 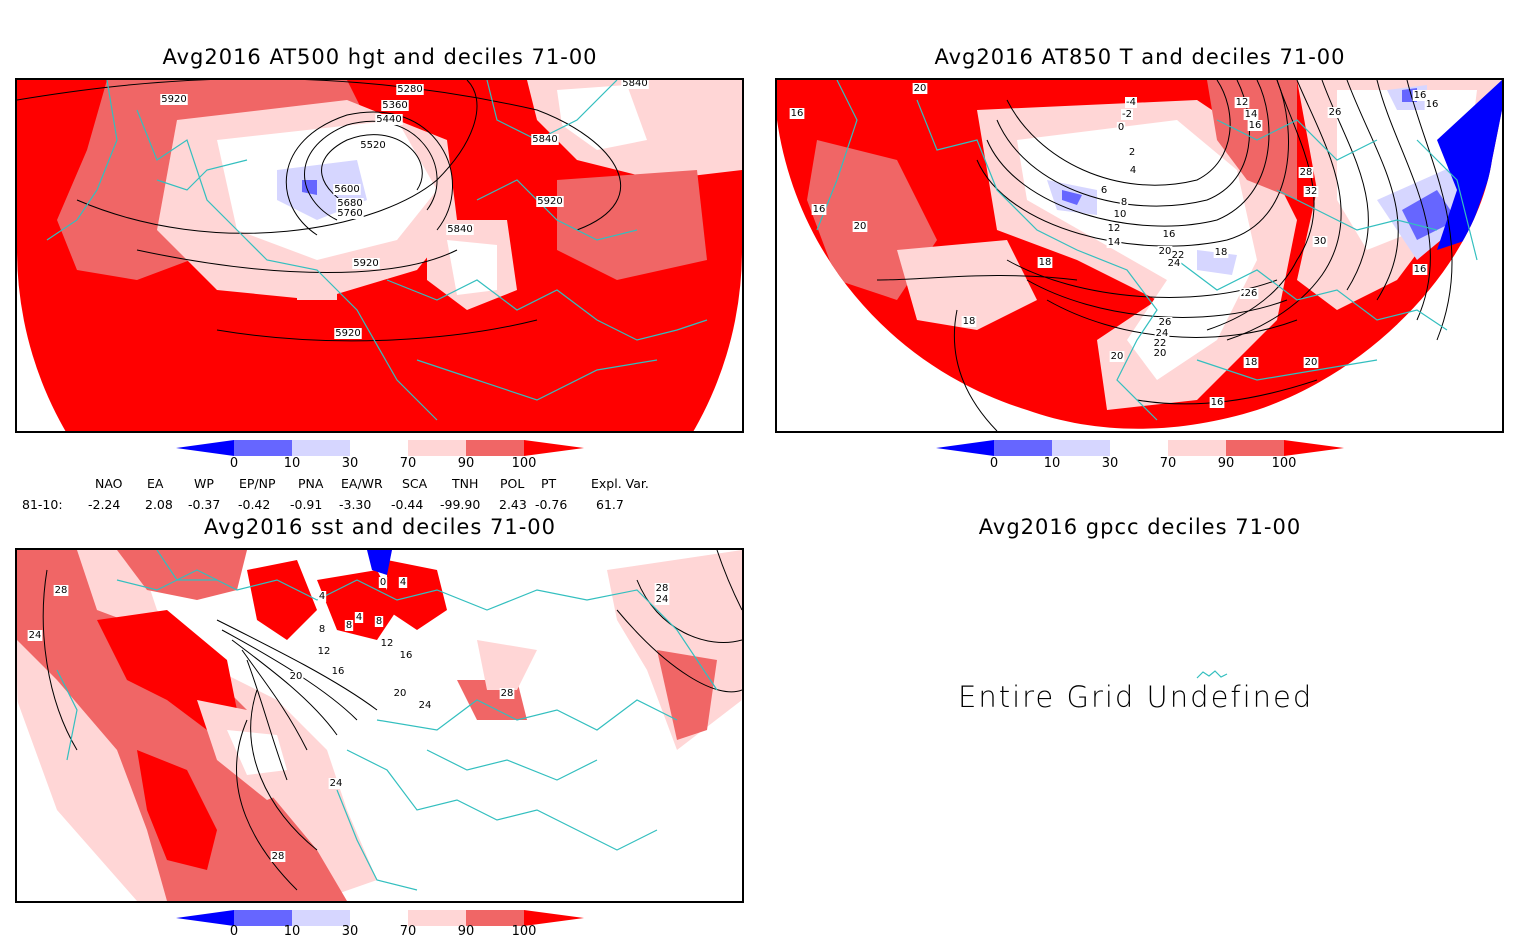 I want to click on colorbar-hgt: 0 10 30 70 90 100, so click(x=381, y=457).